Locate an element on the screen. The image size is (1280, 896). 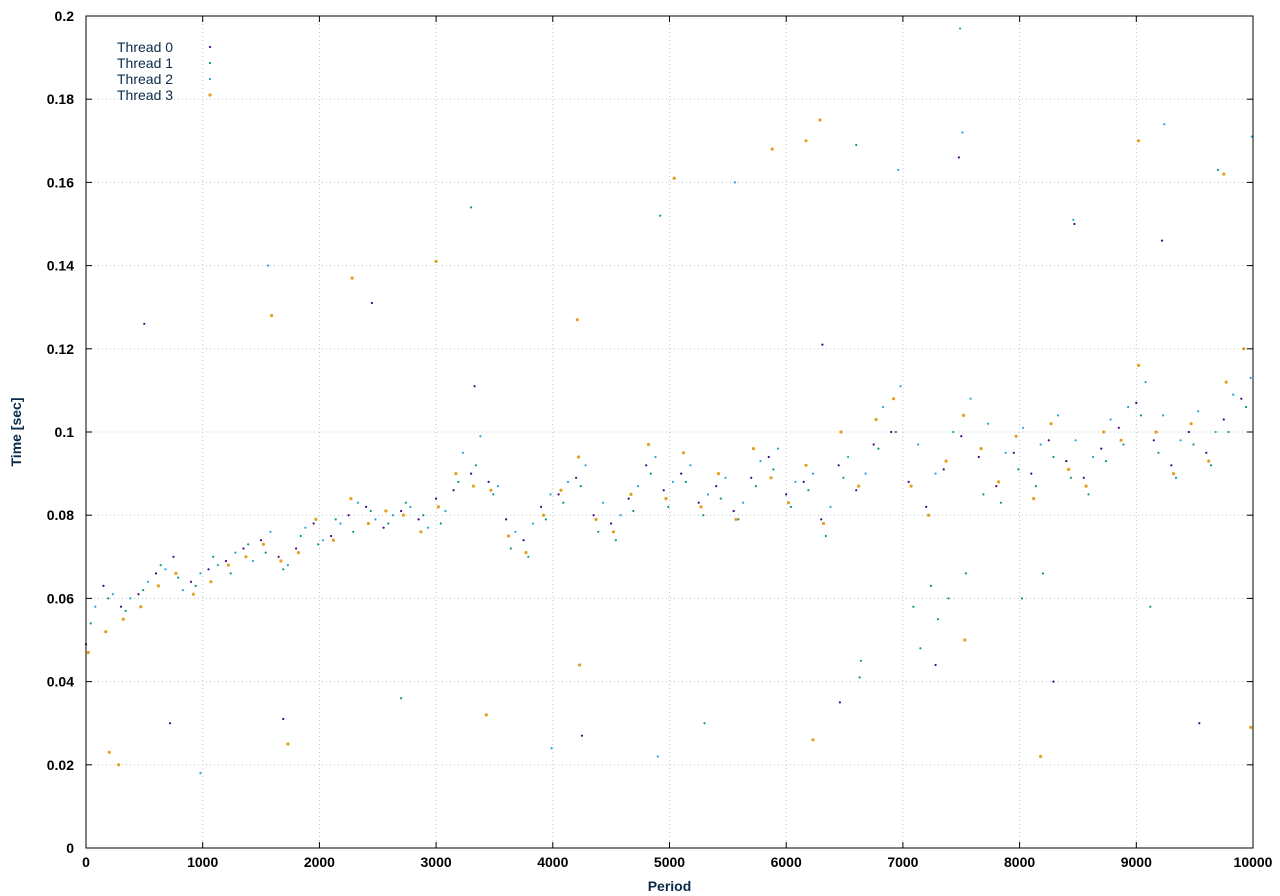
legend-label: Thread 1 is located at coordinates (145, 63).